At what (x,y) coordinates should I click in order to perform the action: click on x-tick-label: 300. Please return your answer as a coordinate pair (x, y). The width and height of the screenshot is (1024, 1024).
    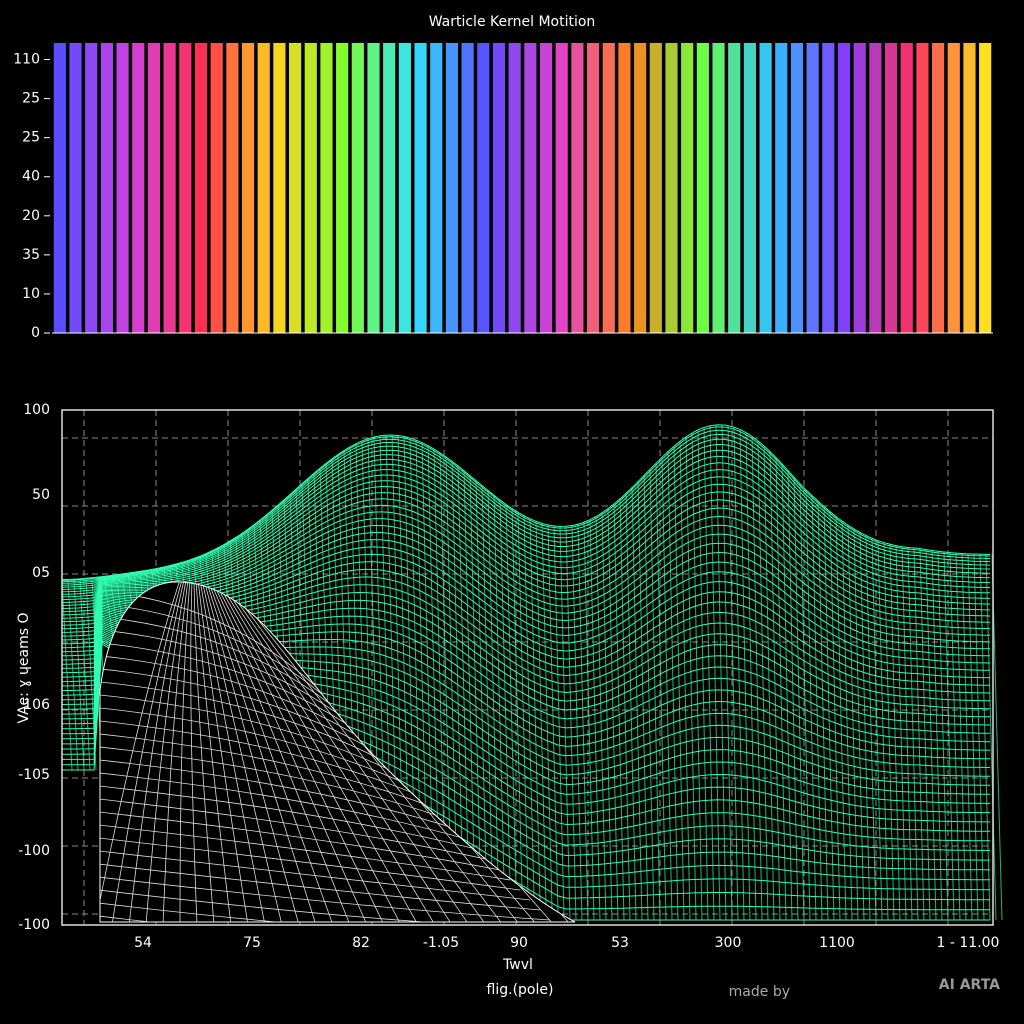
    Looking at the image, I should click on (728, 943).